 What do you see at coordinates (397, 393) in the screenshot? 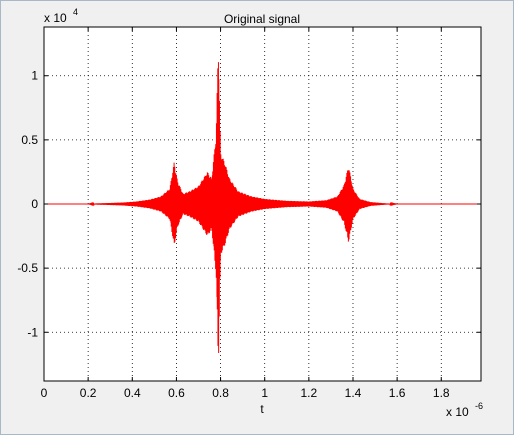
I see `x-tick-label: 1.6` at bounding box center [397, 393].